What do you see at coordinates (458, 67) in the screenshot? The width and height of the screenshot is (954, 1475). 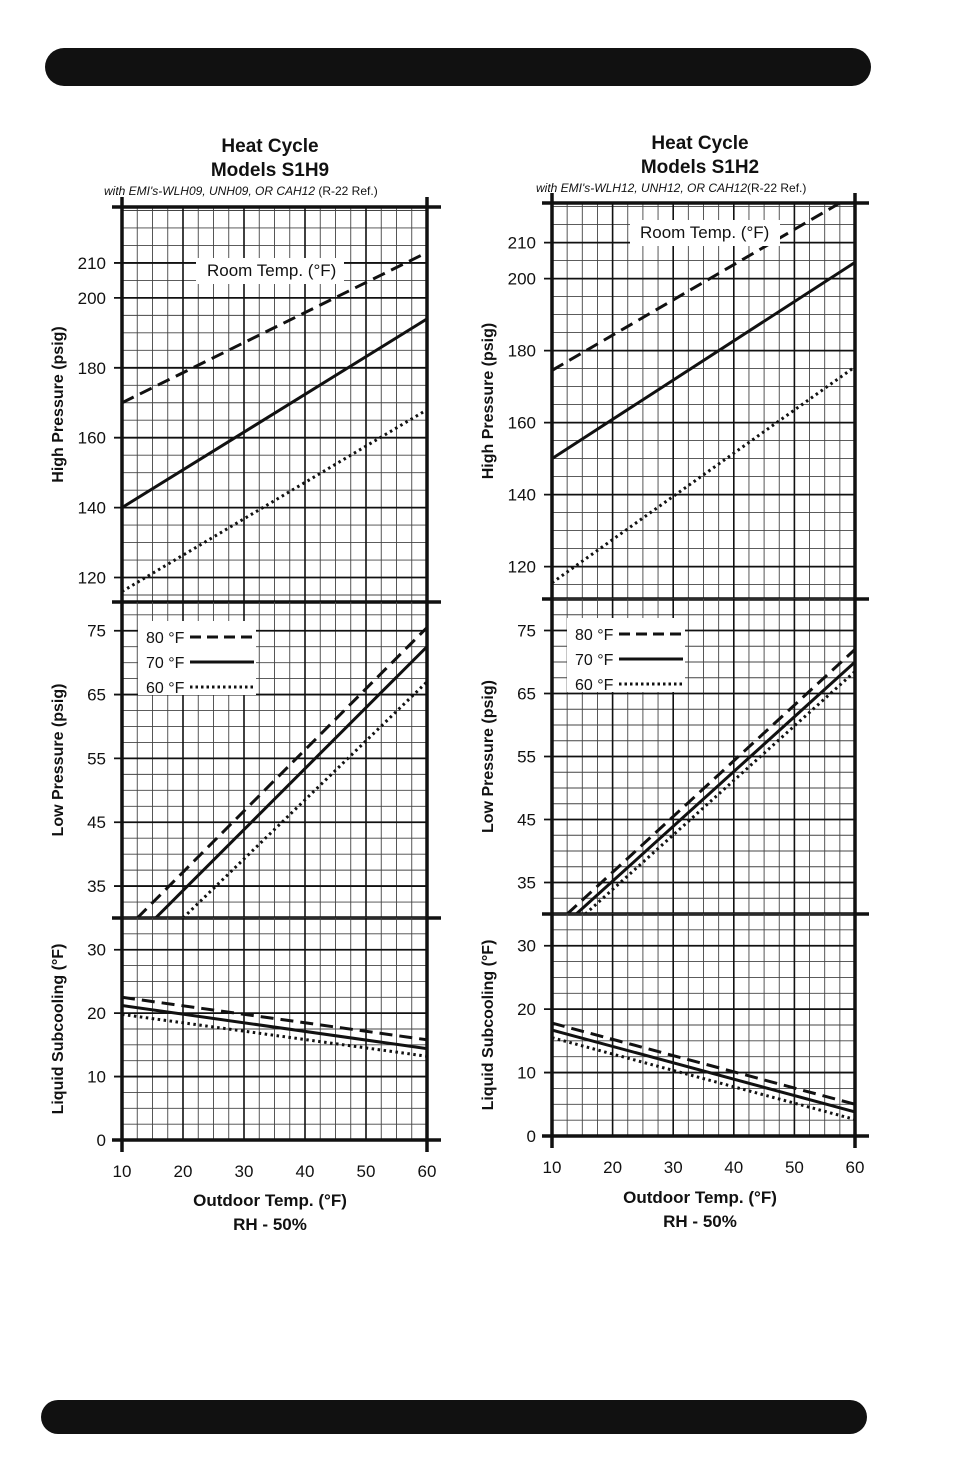 I see `header-bar` at bounding box center [458, 67].